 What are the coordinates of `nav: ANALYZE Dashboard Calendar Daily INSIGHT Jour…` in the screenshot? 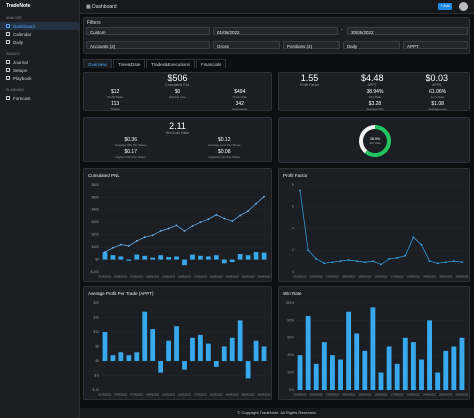 It's located at (39, 56).